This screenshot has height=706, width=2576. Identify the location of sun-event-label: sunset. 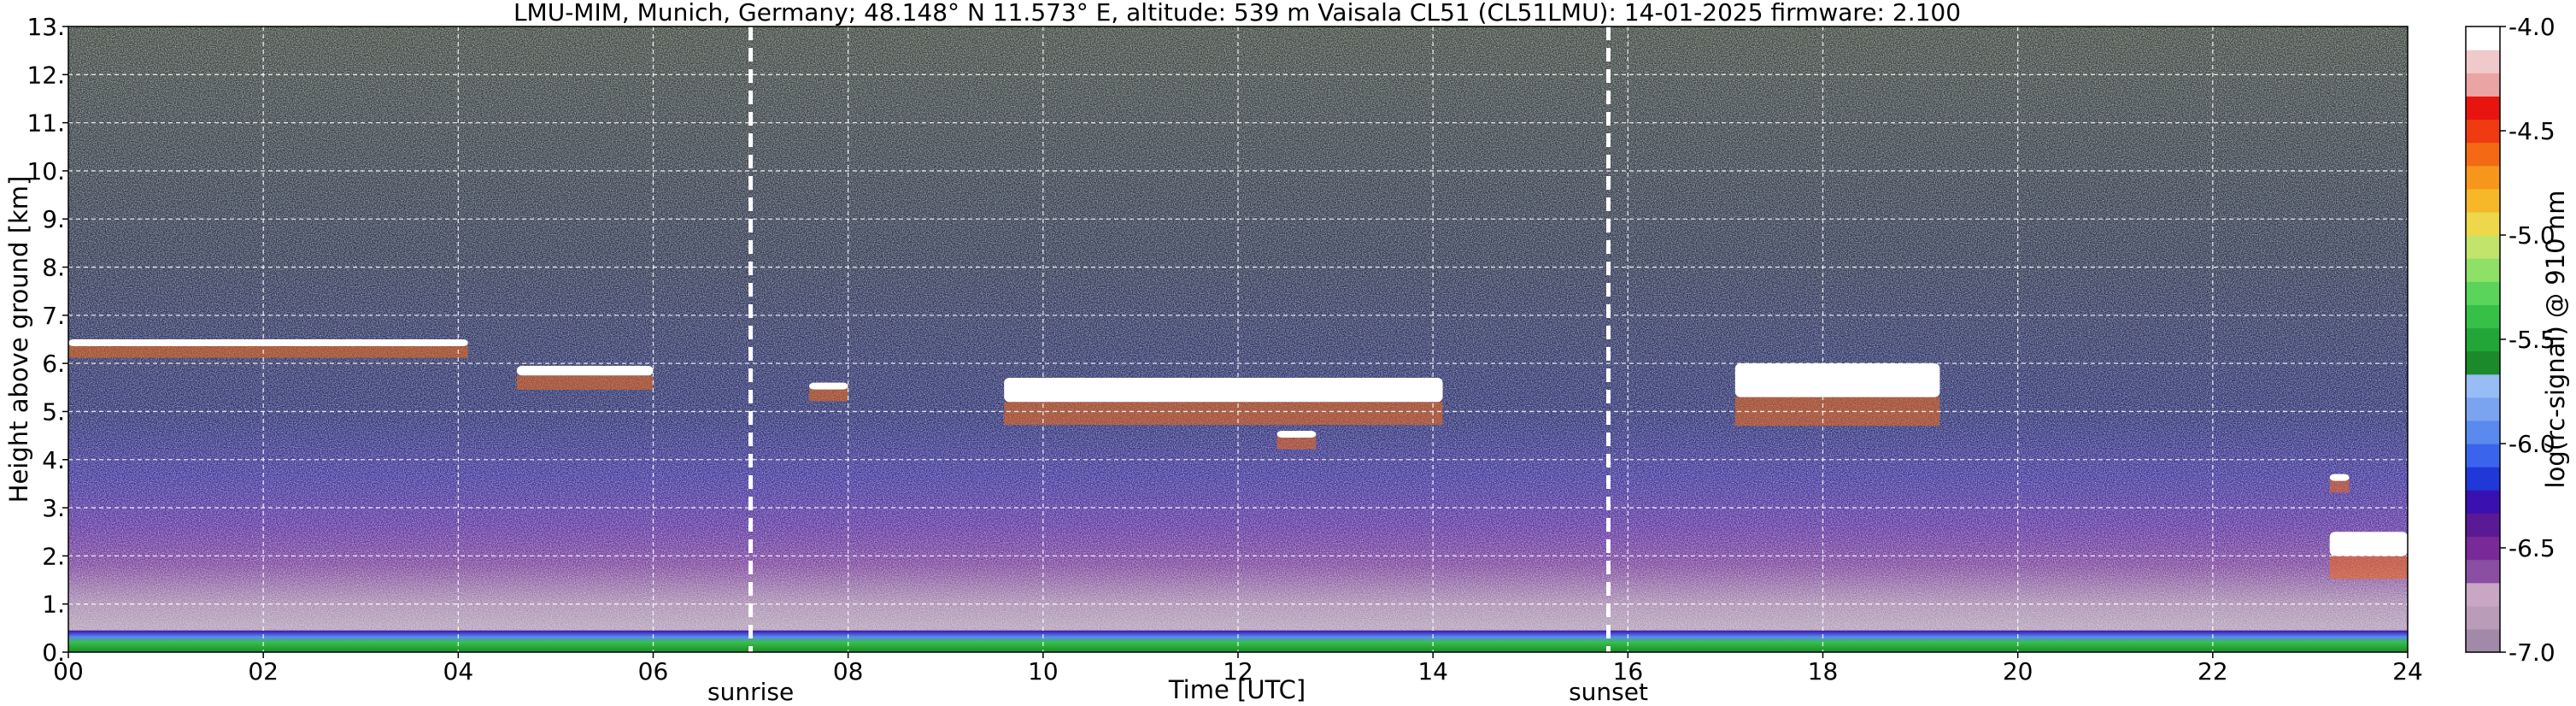
(1608, 692).